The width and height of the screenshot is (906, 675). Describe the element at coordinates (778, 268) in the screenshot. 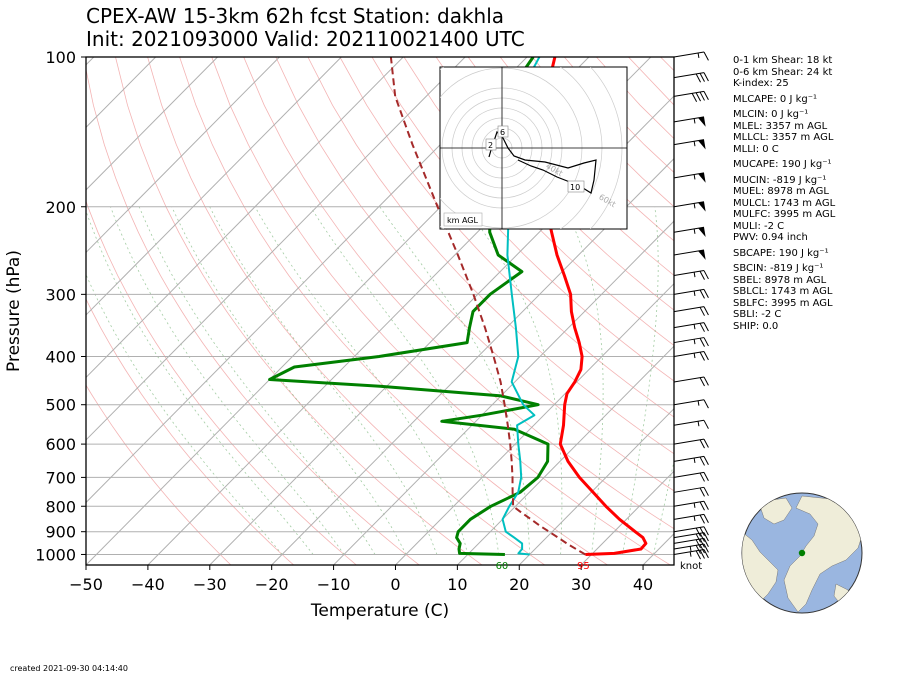

I see `sounding-index: SBCIN: -819 J kg⁻¹` at that location.